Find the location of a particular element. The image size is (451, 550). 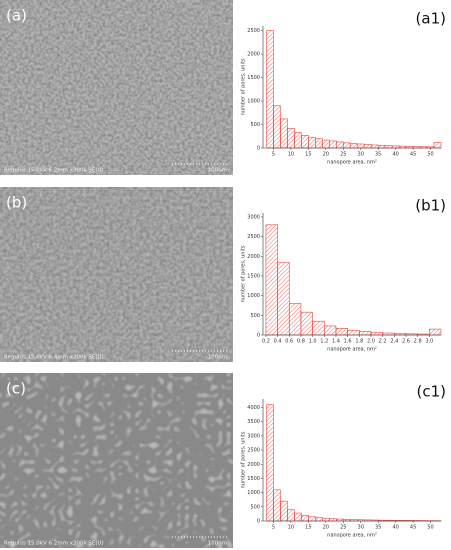

x-tick-label: 1.8 is located at coordinates (359, 342).